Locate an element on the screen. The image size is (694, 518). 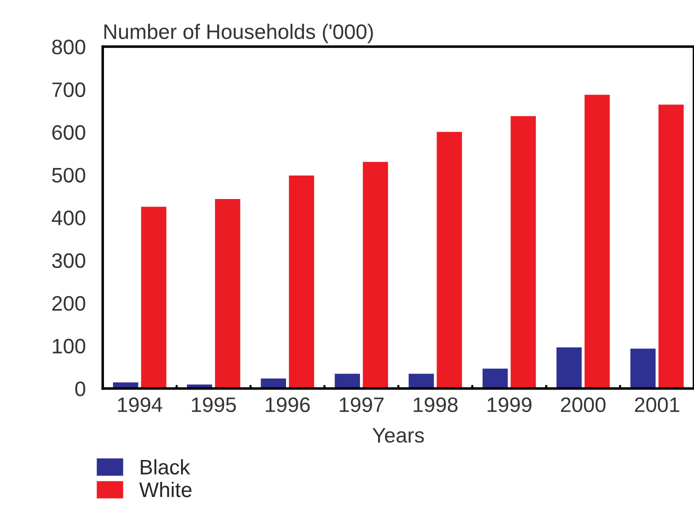
legend-label: White is located at coordinates (165, 490).